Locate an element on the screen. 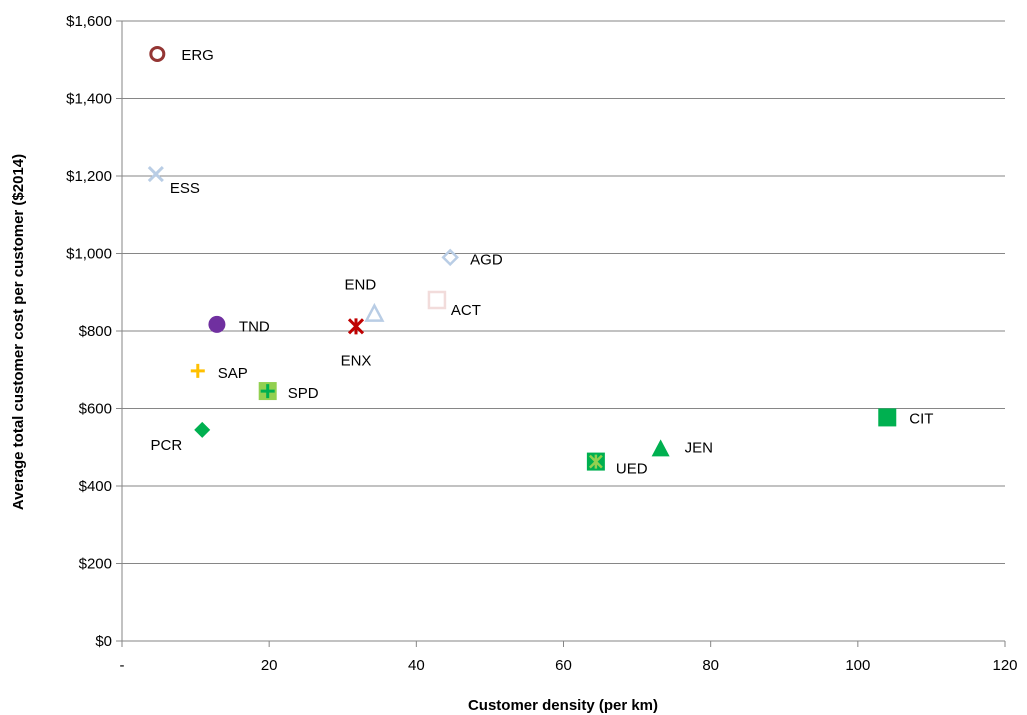 This screenshot has width=1027, height=715. data-label: END is located at coordinates (361, 285).